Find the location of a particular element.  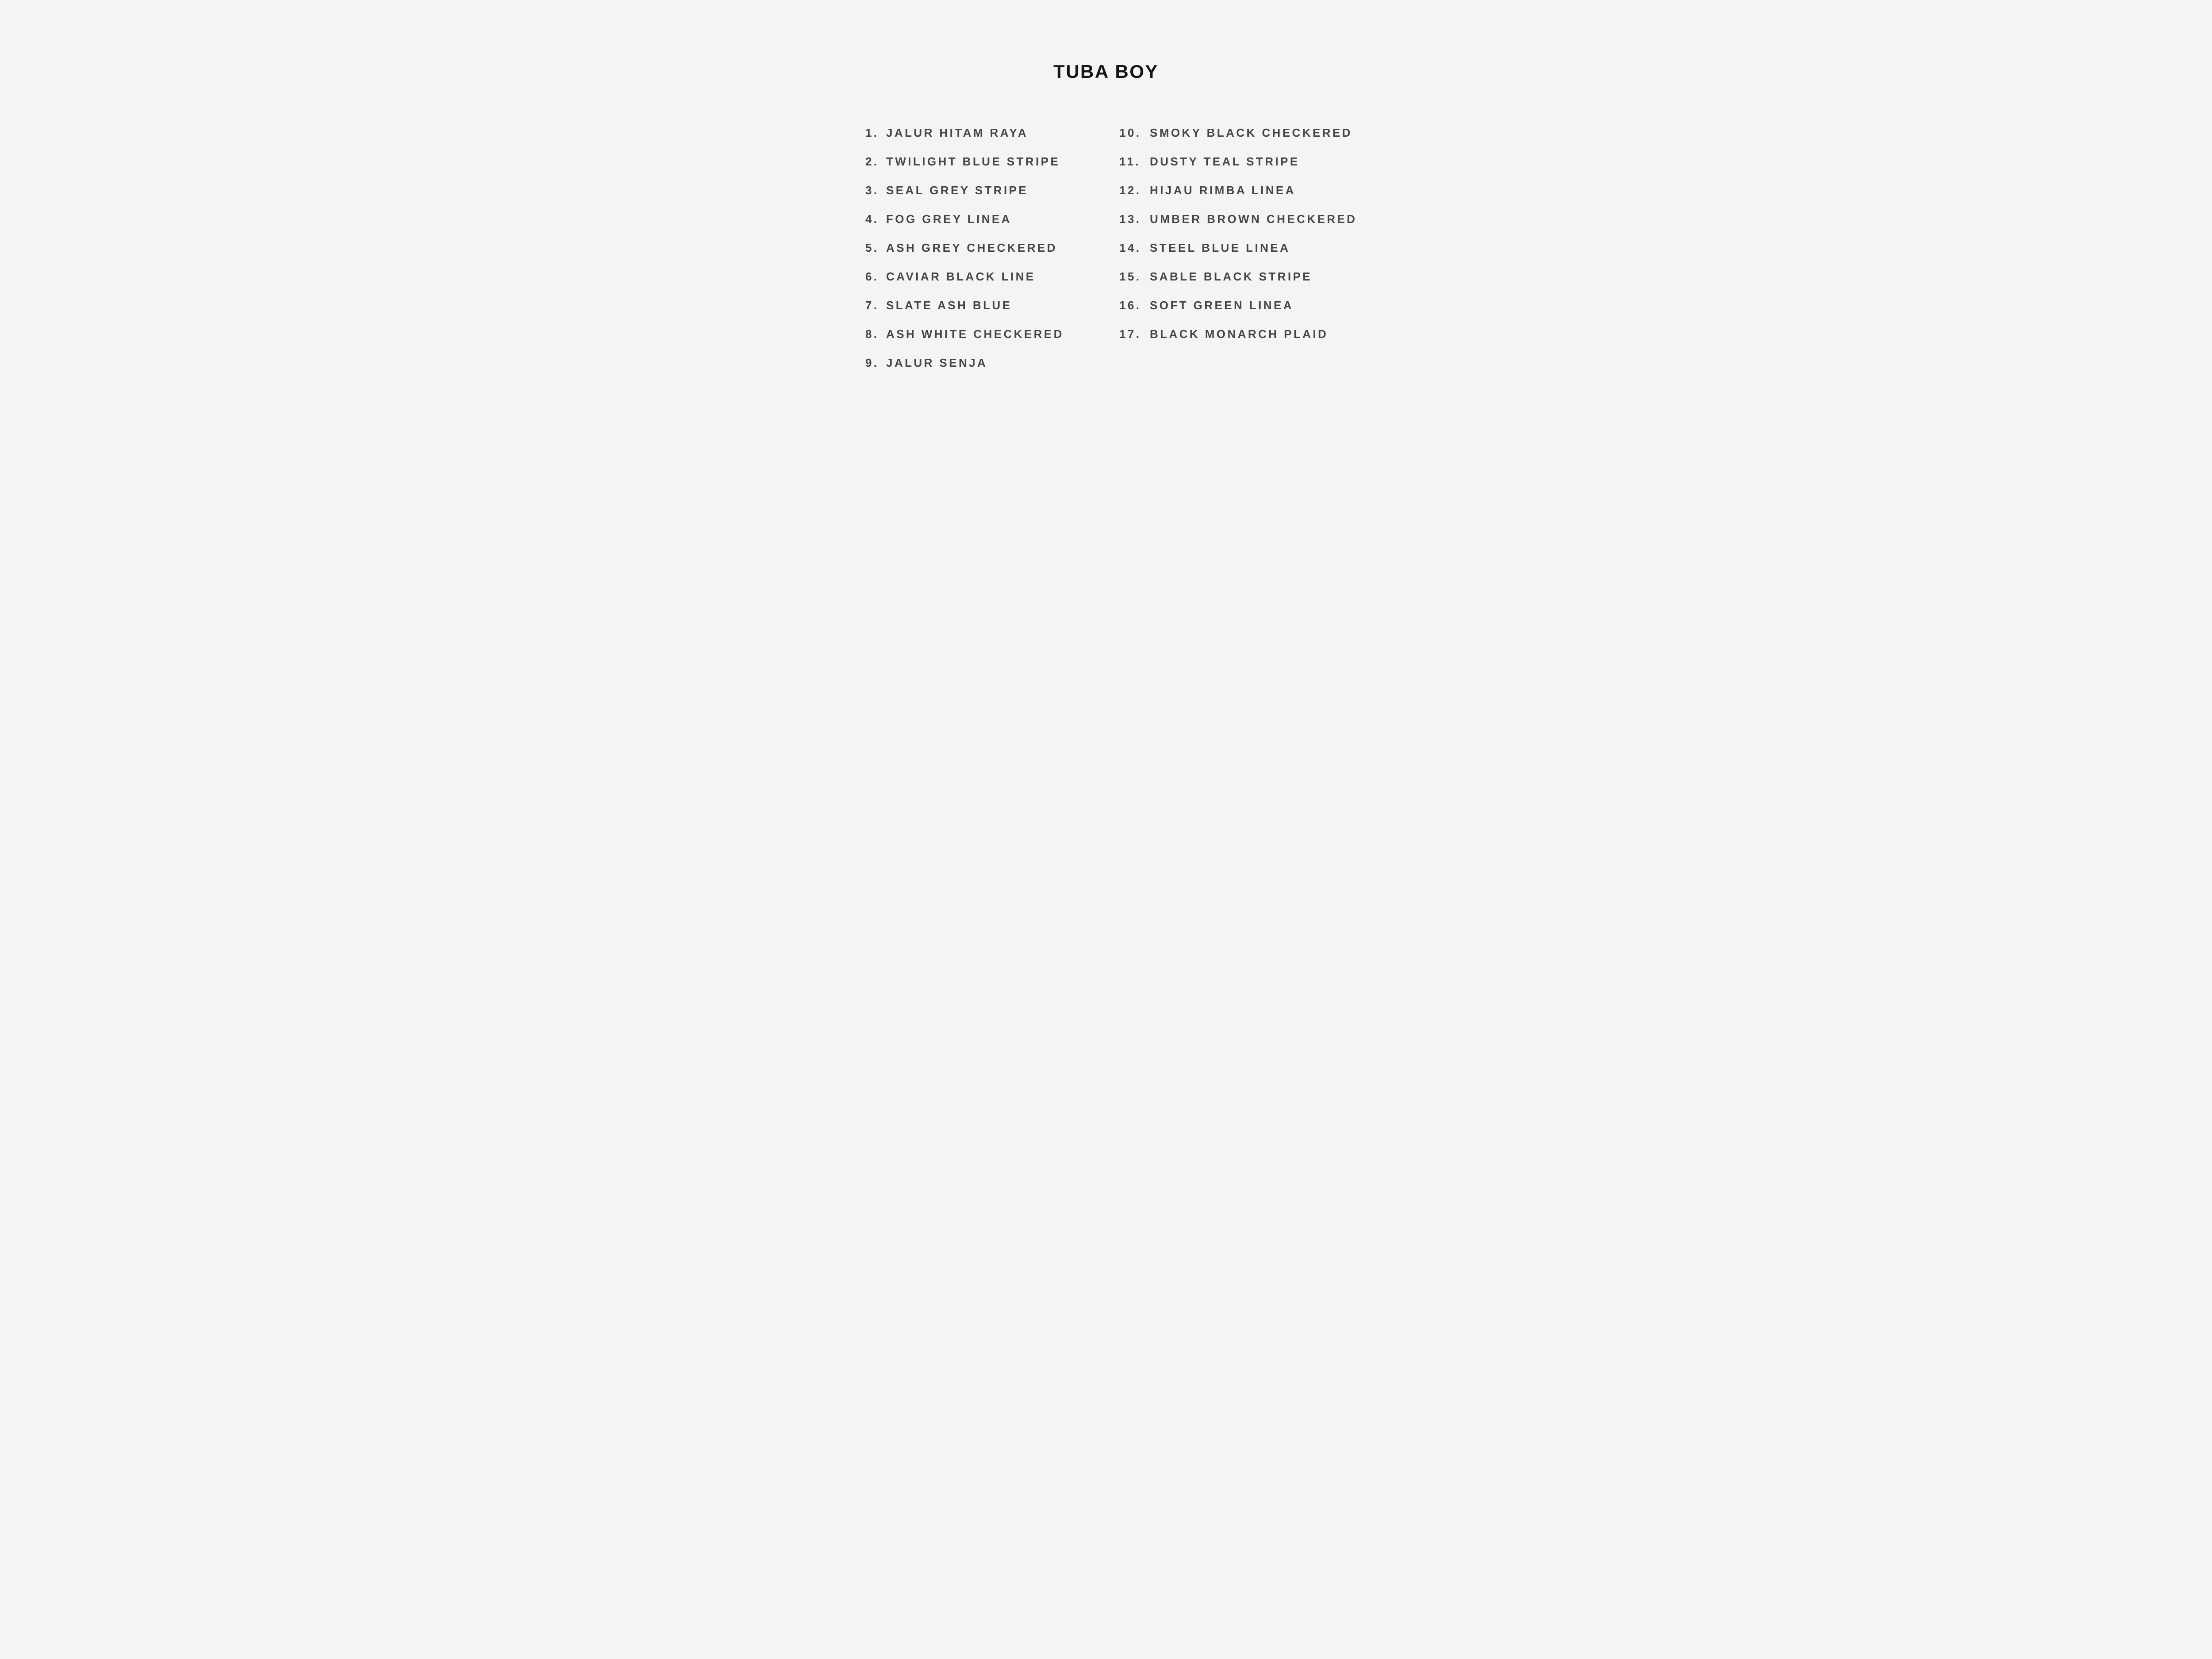

item-label: JALUR SENJA is located at coordinates (937, 363).